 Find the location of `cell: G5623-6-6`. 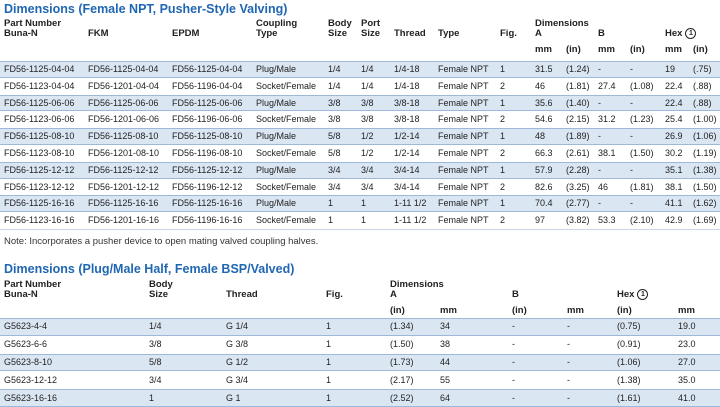

cell: G5623-6-6 is located at coordinates (26, 344).